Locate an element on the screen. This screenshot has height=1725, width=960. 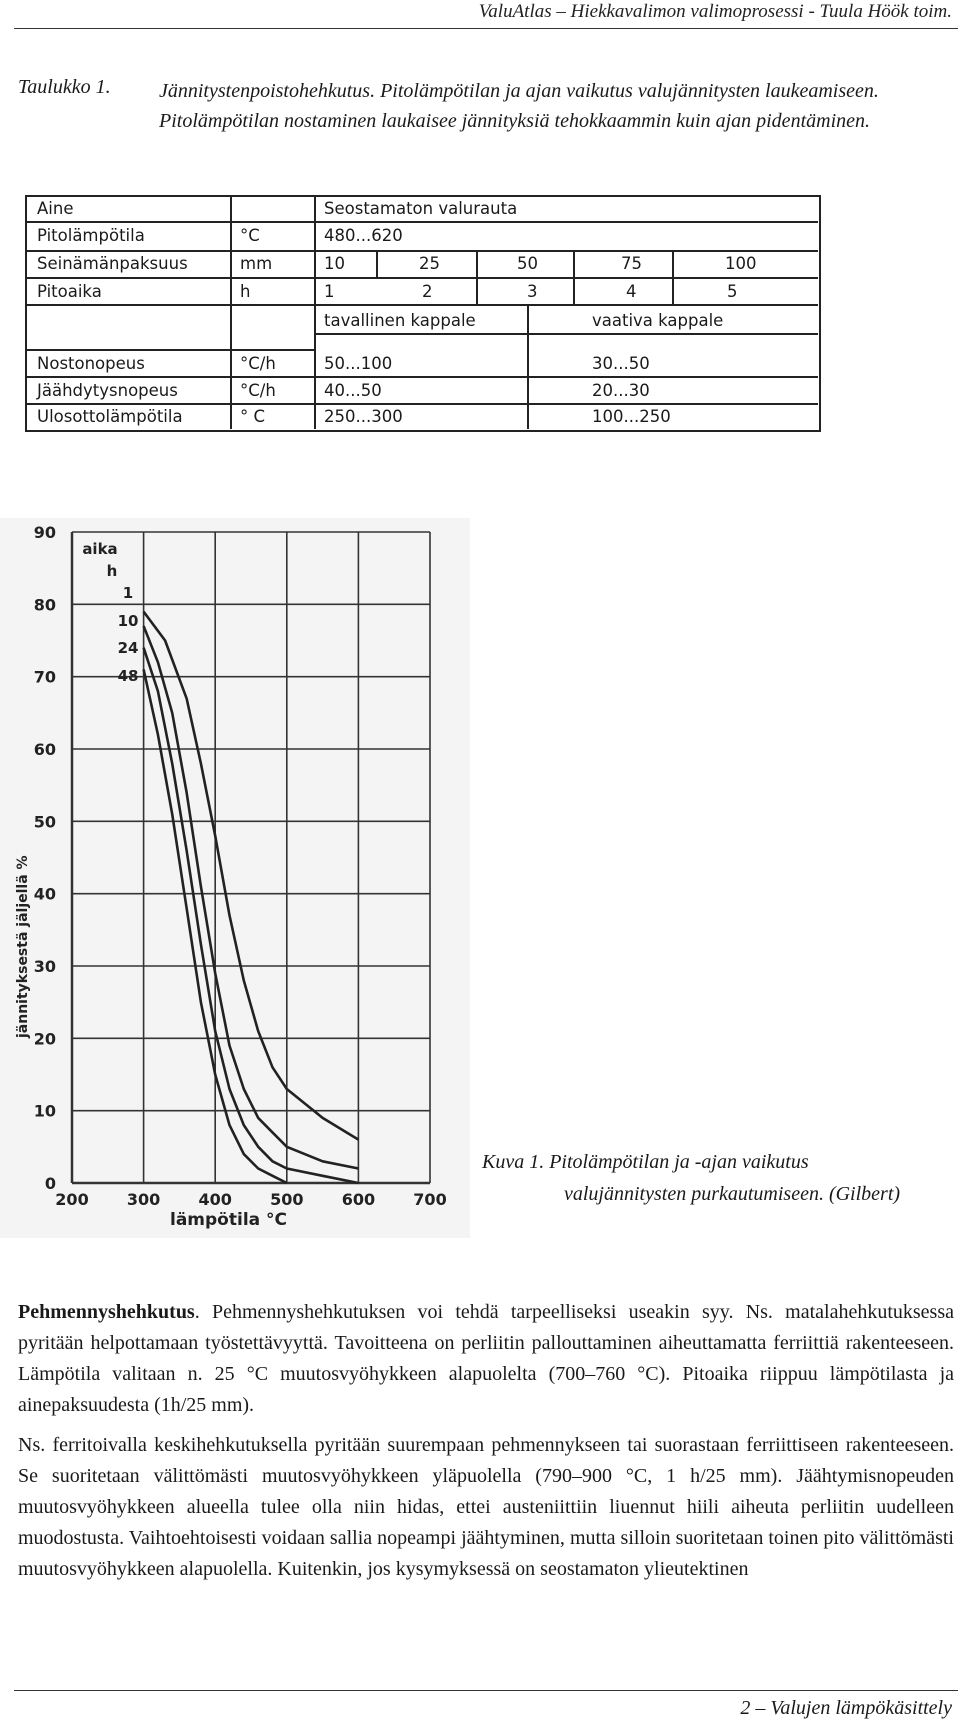
table-row-label: Nostonopeus is located at coordinates (91, 363).